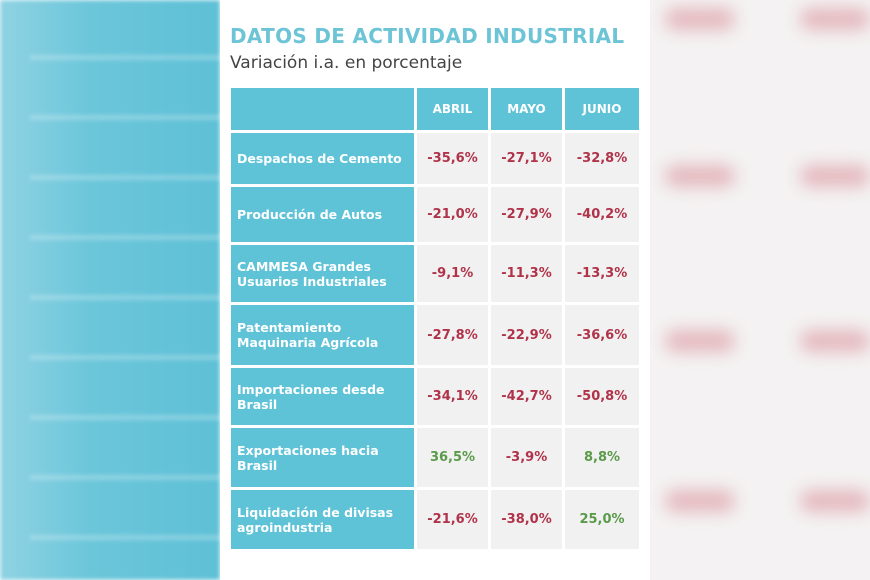 The image size is (870, 580). I want to click on value-cell: -38,0%, so click(526, 519).